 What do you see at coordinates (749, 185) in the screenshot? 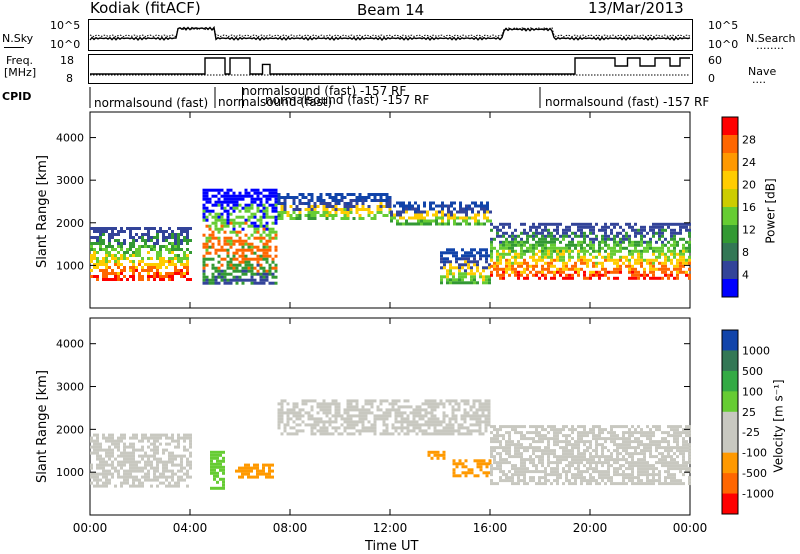
I see `power-colorbar-tick: 20` at bounding box center [749, 185].